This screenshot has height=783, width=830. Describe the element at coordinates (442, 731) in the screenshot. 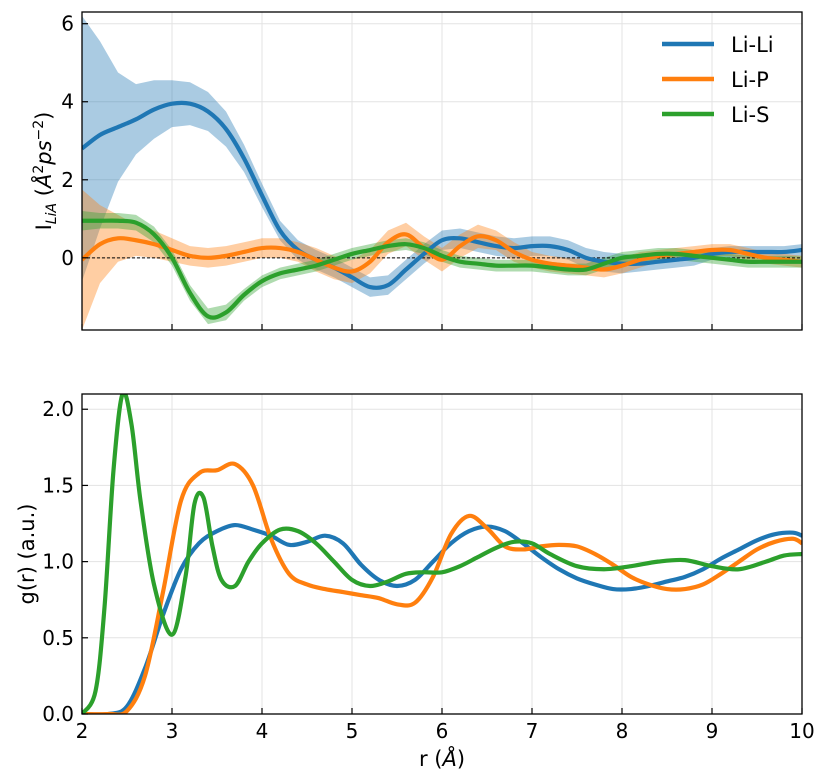

I see `x-tick-label: 6` at that location.